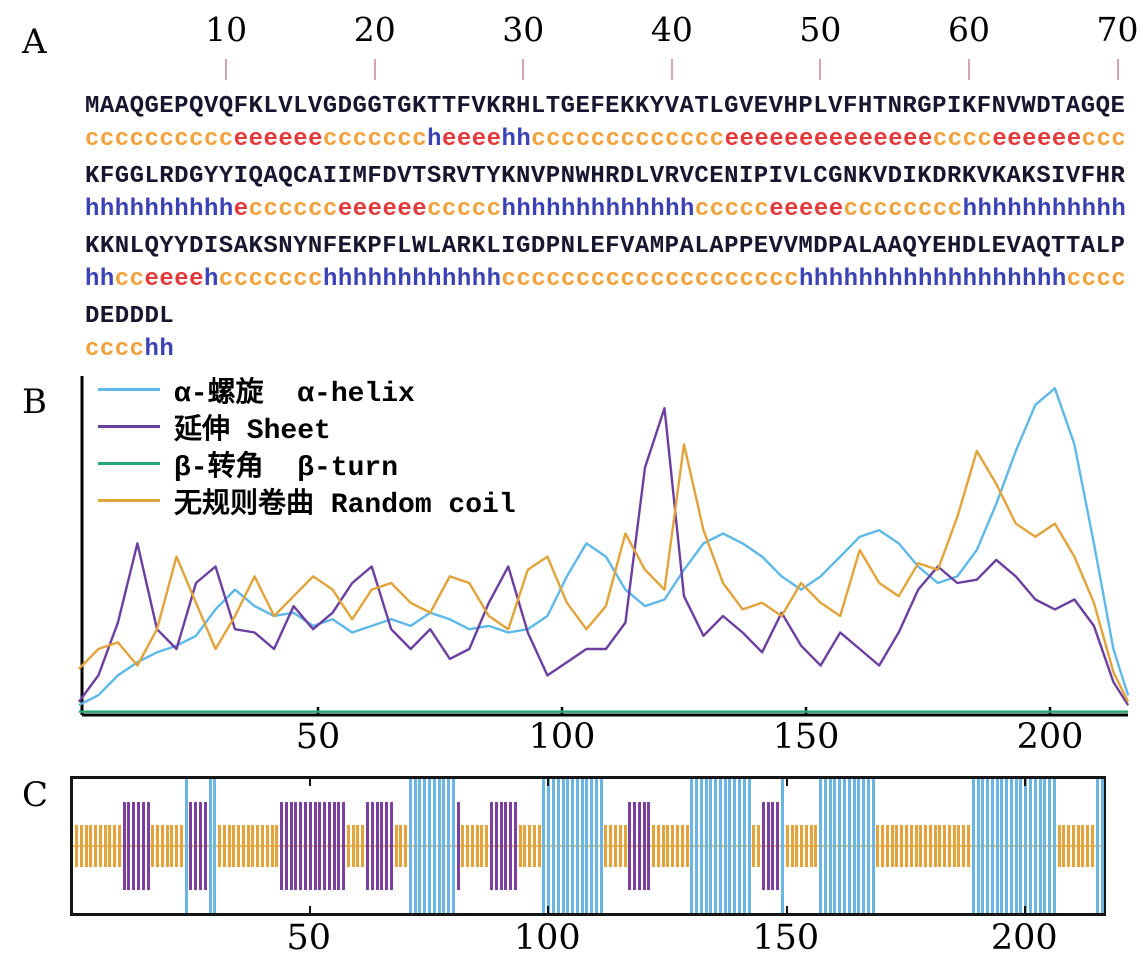 The width and height of the screenshot is (1143, 957). I want to click on legend-label: 延伸 Sheet, so click(252, 431).